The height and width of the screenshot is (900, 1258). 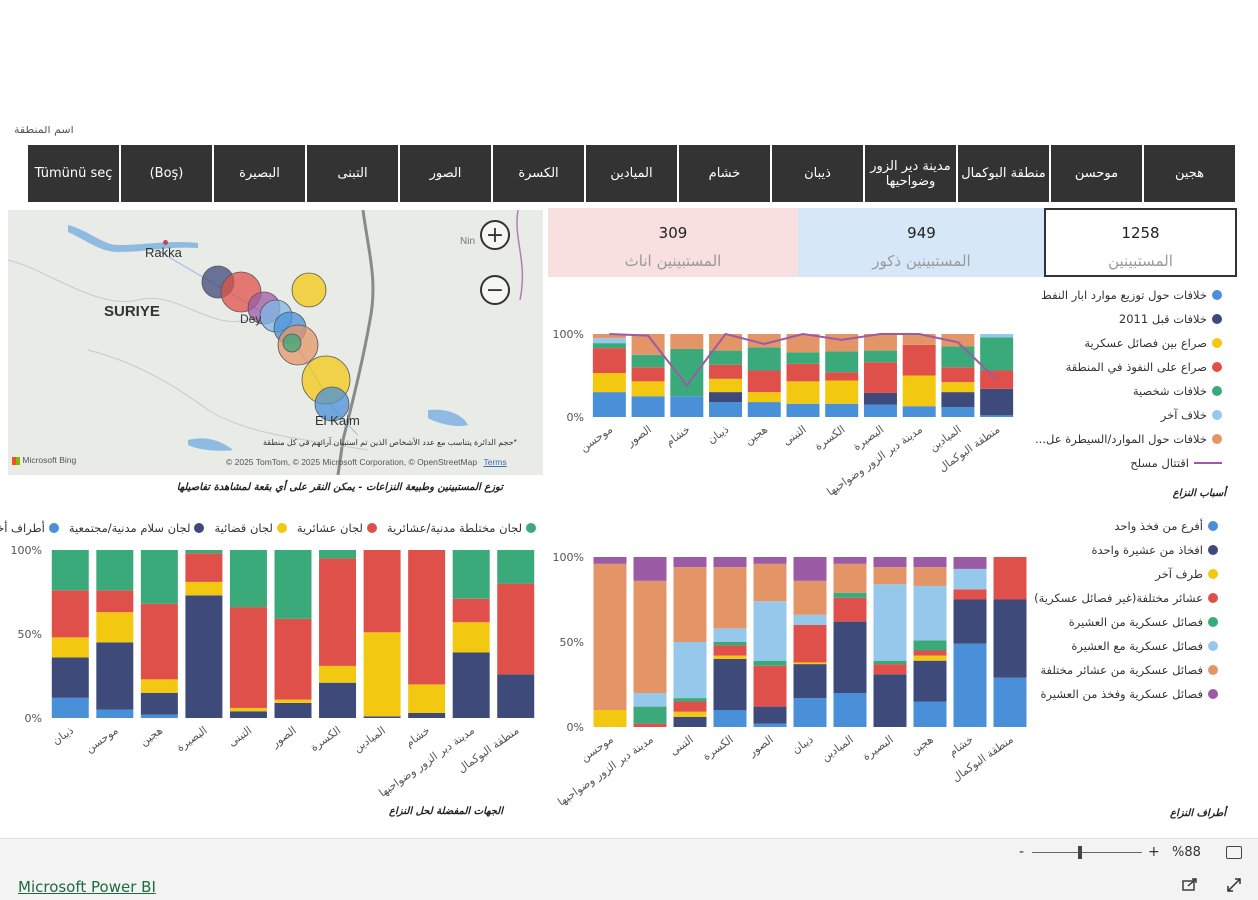 I want to click on power-bi-link: Microsoft Power BI, so click(x=87, y=887).